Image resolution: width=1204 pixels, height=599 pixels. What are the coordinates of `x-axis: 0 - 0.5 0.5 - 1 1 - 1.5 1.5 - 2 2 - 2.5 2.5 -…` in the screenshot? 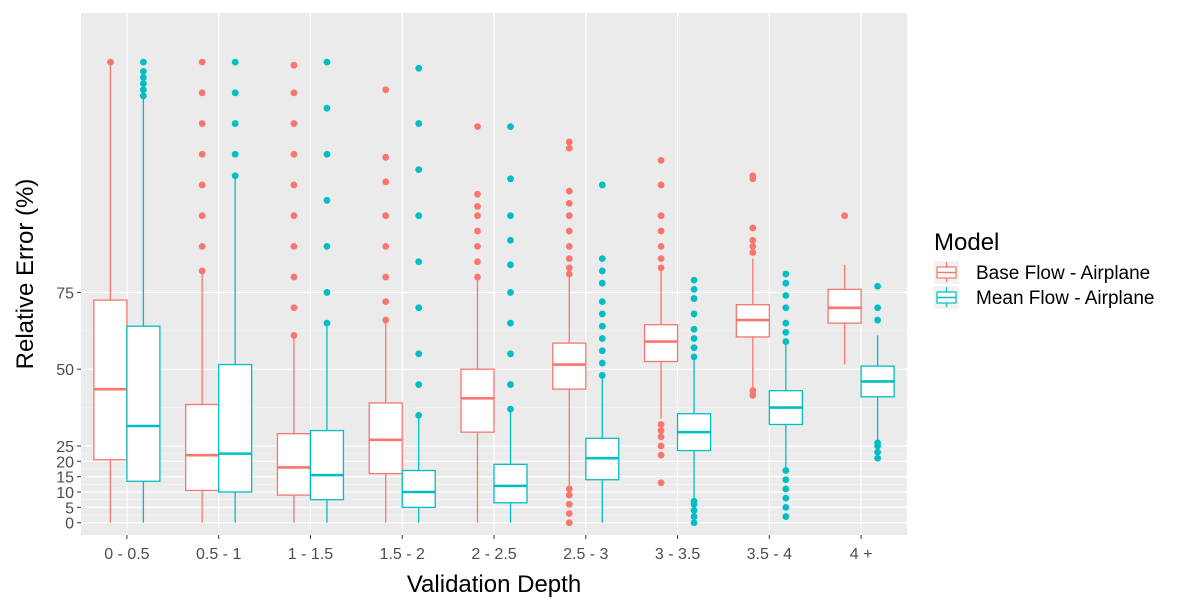 It's located at (488, 549).